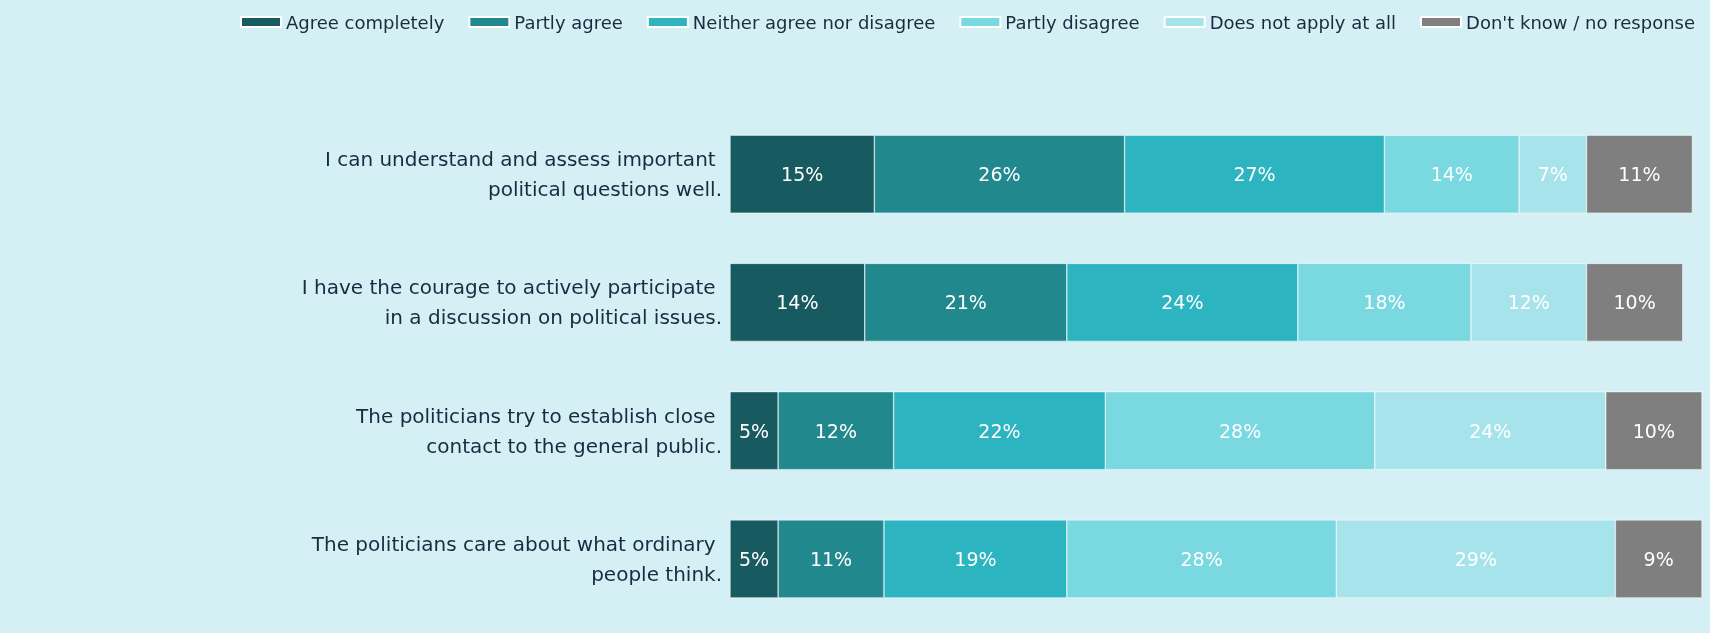 The width and height of the screenshot is (1710, 633). What do you see at coordinates (814, 22) in the screenshot?
I see `legend-label: Neither agree nor disagree` at bounding box center [814, 22].